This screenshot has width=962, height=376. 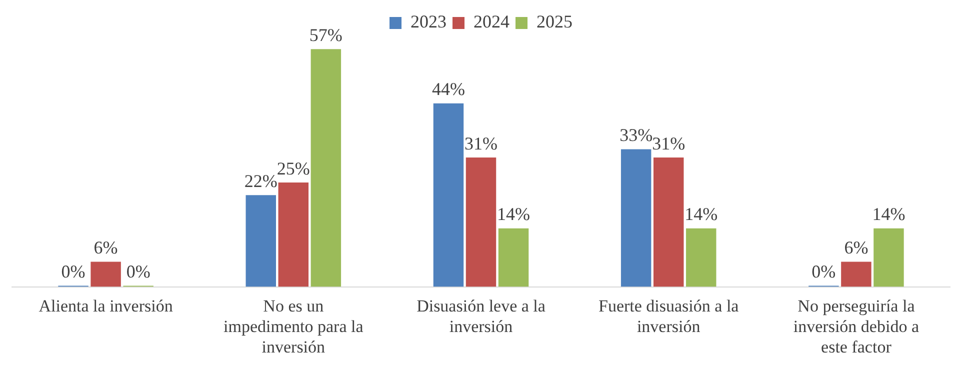 I want to click on legend-label: 2023, so click(x=428, y=22).